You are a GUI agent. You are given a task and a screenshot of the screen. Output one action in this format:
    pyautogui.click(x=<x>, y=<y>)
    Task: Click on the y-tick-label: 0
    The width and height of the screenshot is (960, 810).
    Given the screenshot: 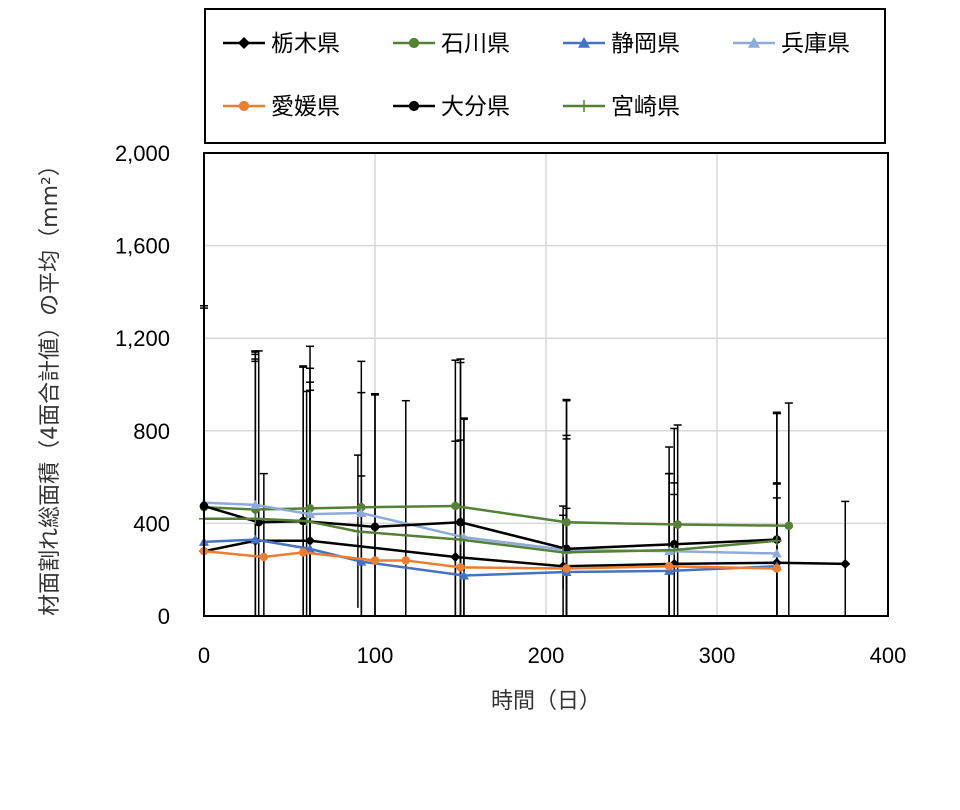 What is the action you would take?
    pyautogui.click(x=164, y=616)
    